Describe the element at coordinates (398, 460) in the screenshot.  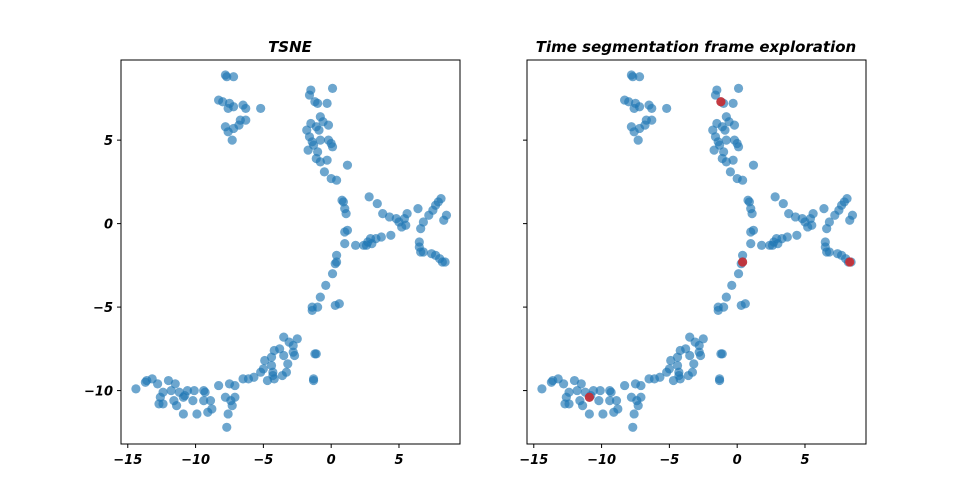
I see `tsne-x-tick-label: 5` at that location.